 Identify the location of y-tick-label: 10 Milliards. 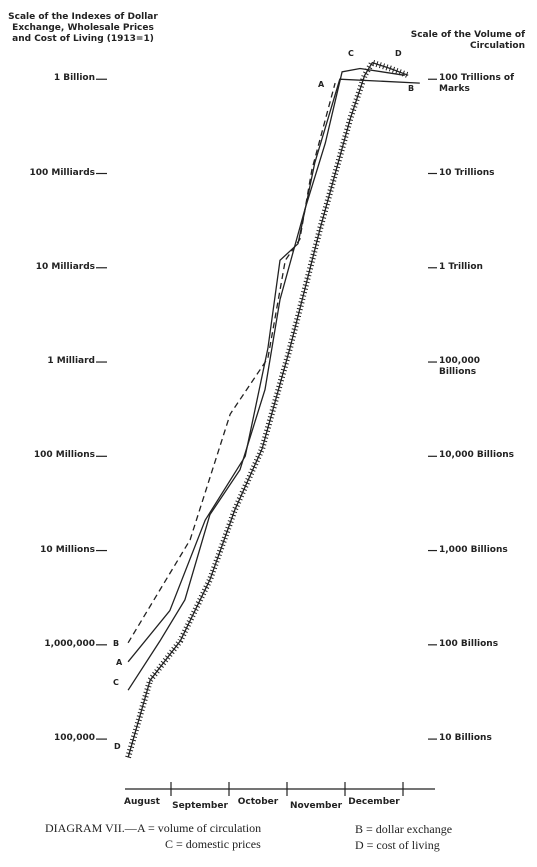
(65, 266).